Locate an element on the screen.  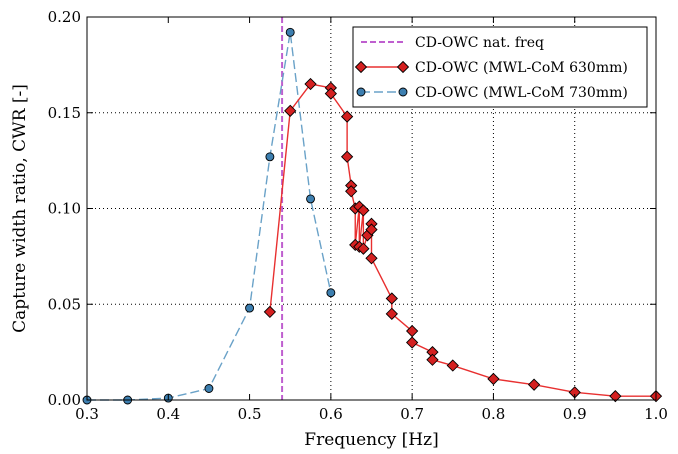
y-tick-label: 0.05 is located at coordinates (64, 304).